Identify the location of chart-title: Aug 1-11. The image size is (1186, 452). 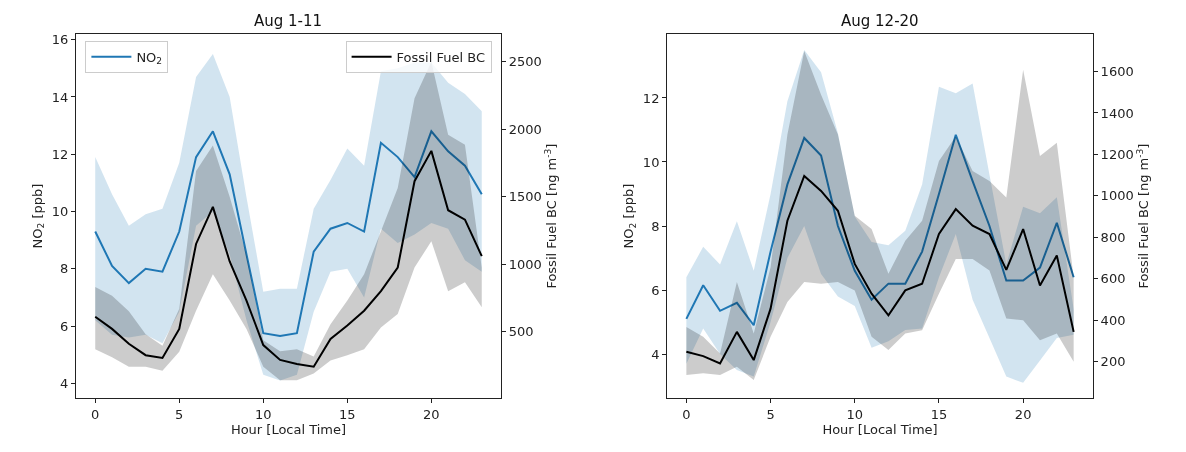
(288, 21).